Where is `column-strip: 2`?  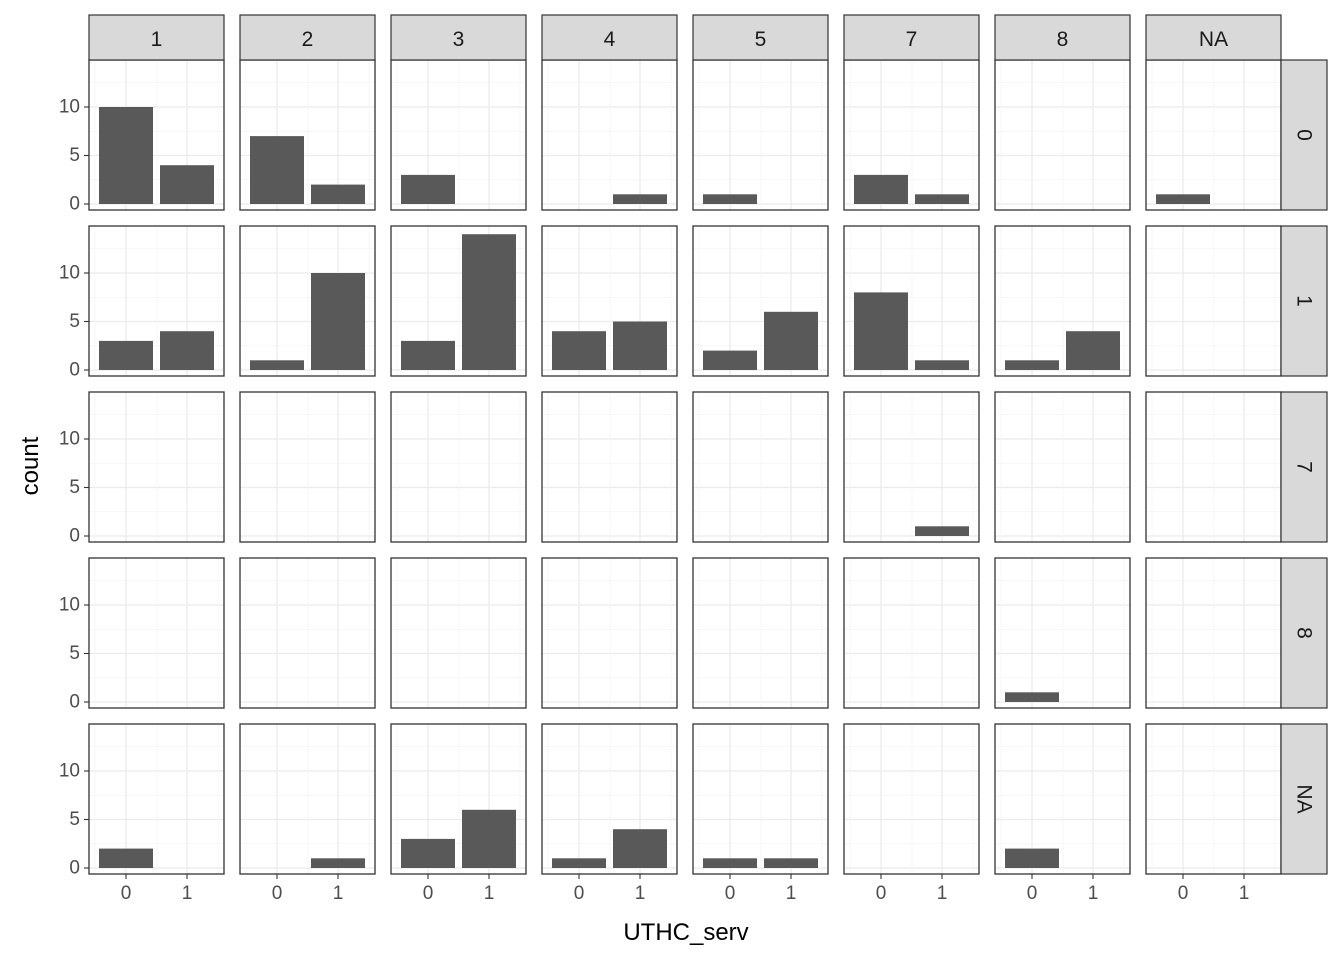 column-strip: 2 is located at coordinates (307, 37).